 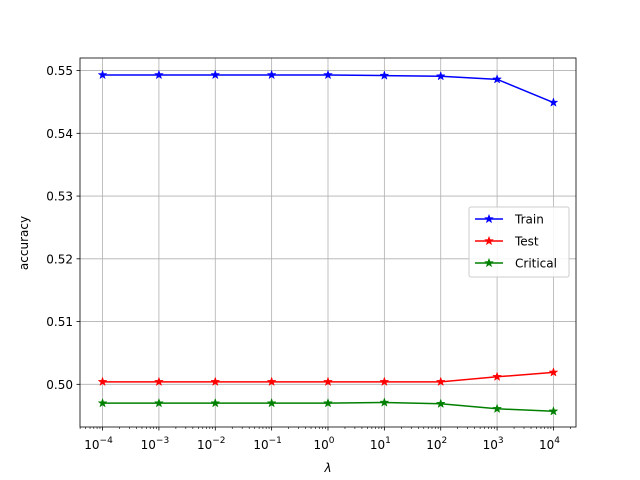 I want to click on y-axis-ticks: 0.50 0.51 0.52 0.53 0.54 0.55, so click(x=63, y=228).